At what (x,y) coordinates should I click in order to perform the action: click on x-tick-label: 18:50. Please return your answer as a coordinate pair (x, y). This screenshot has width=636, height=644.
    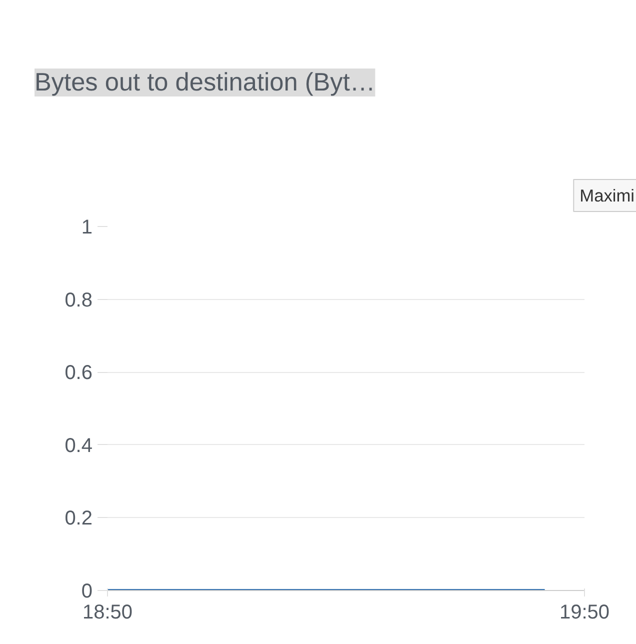
    Looking at the image, I should click on (107, 613).